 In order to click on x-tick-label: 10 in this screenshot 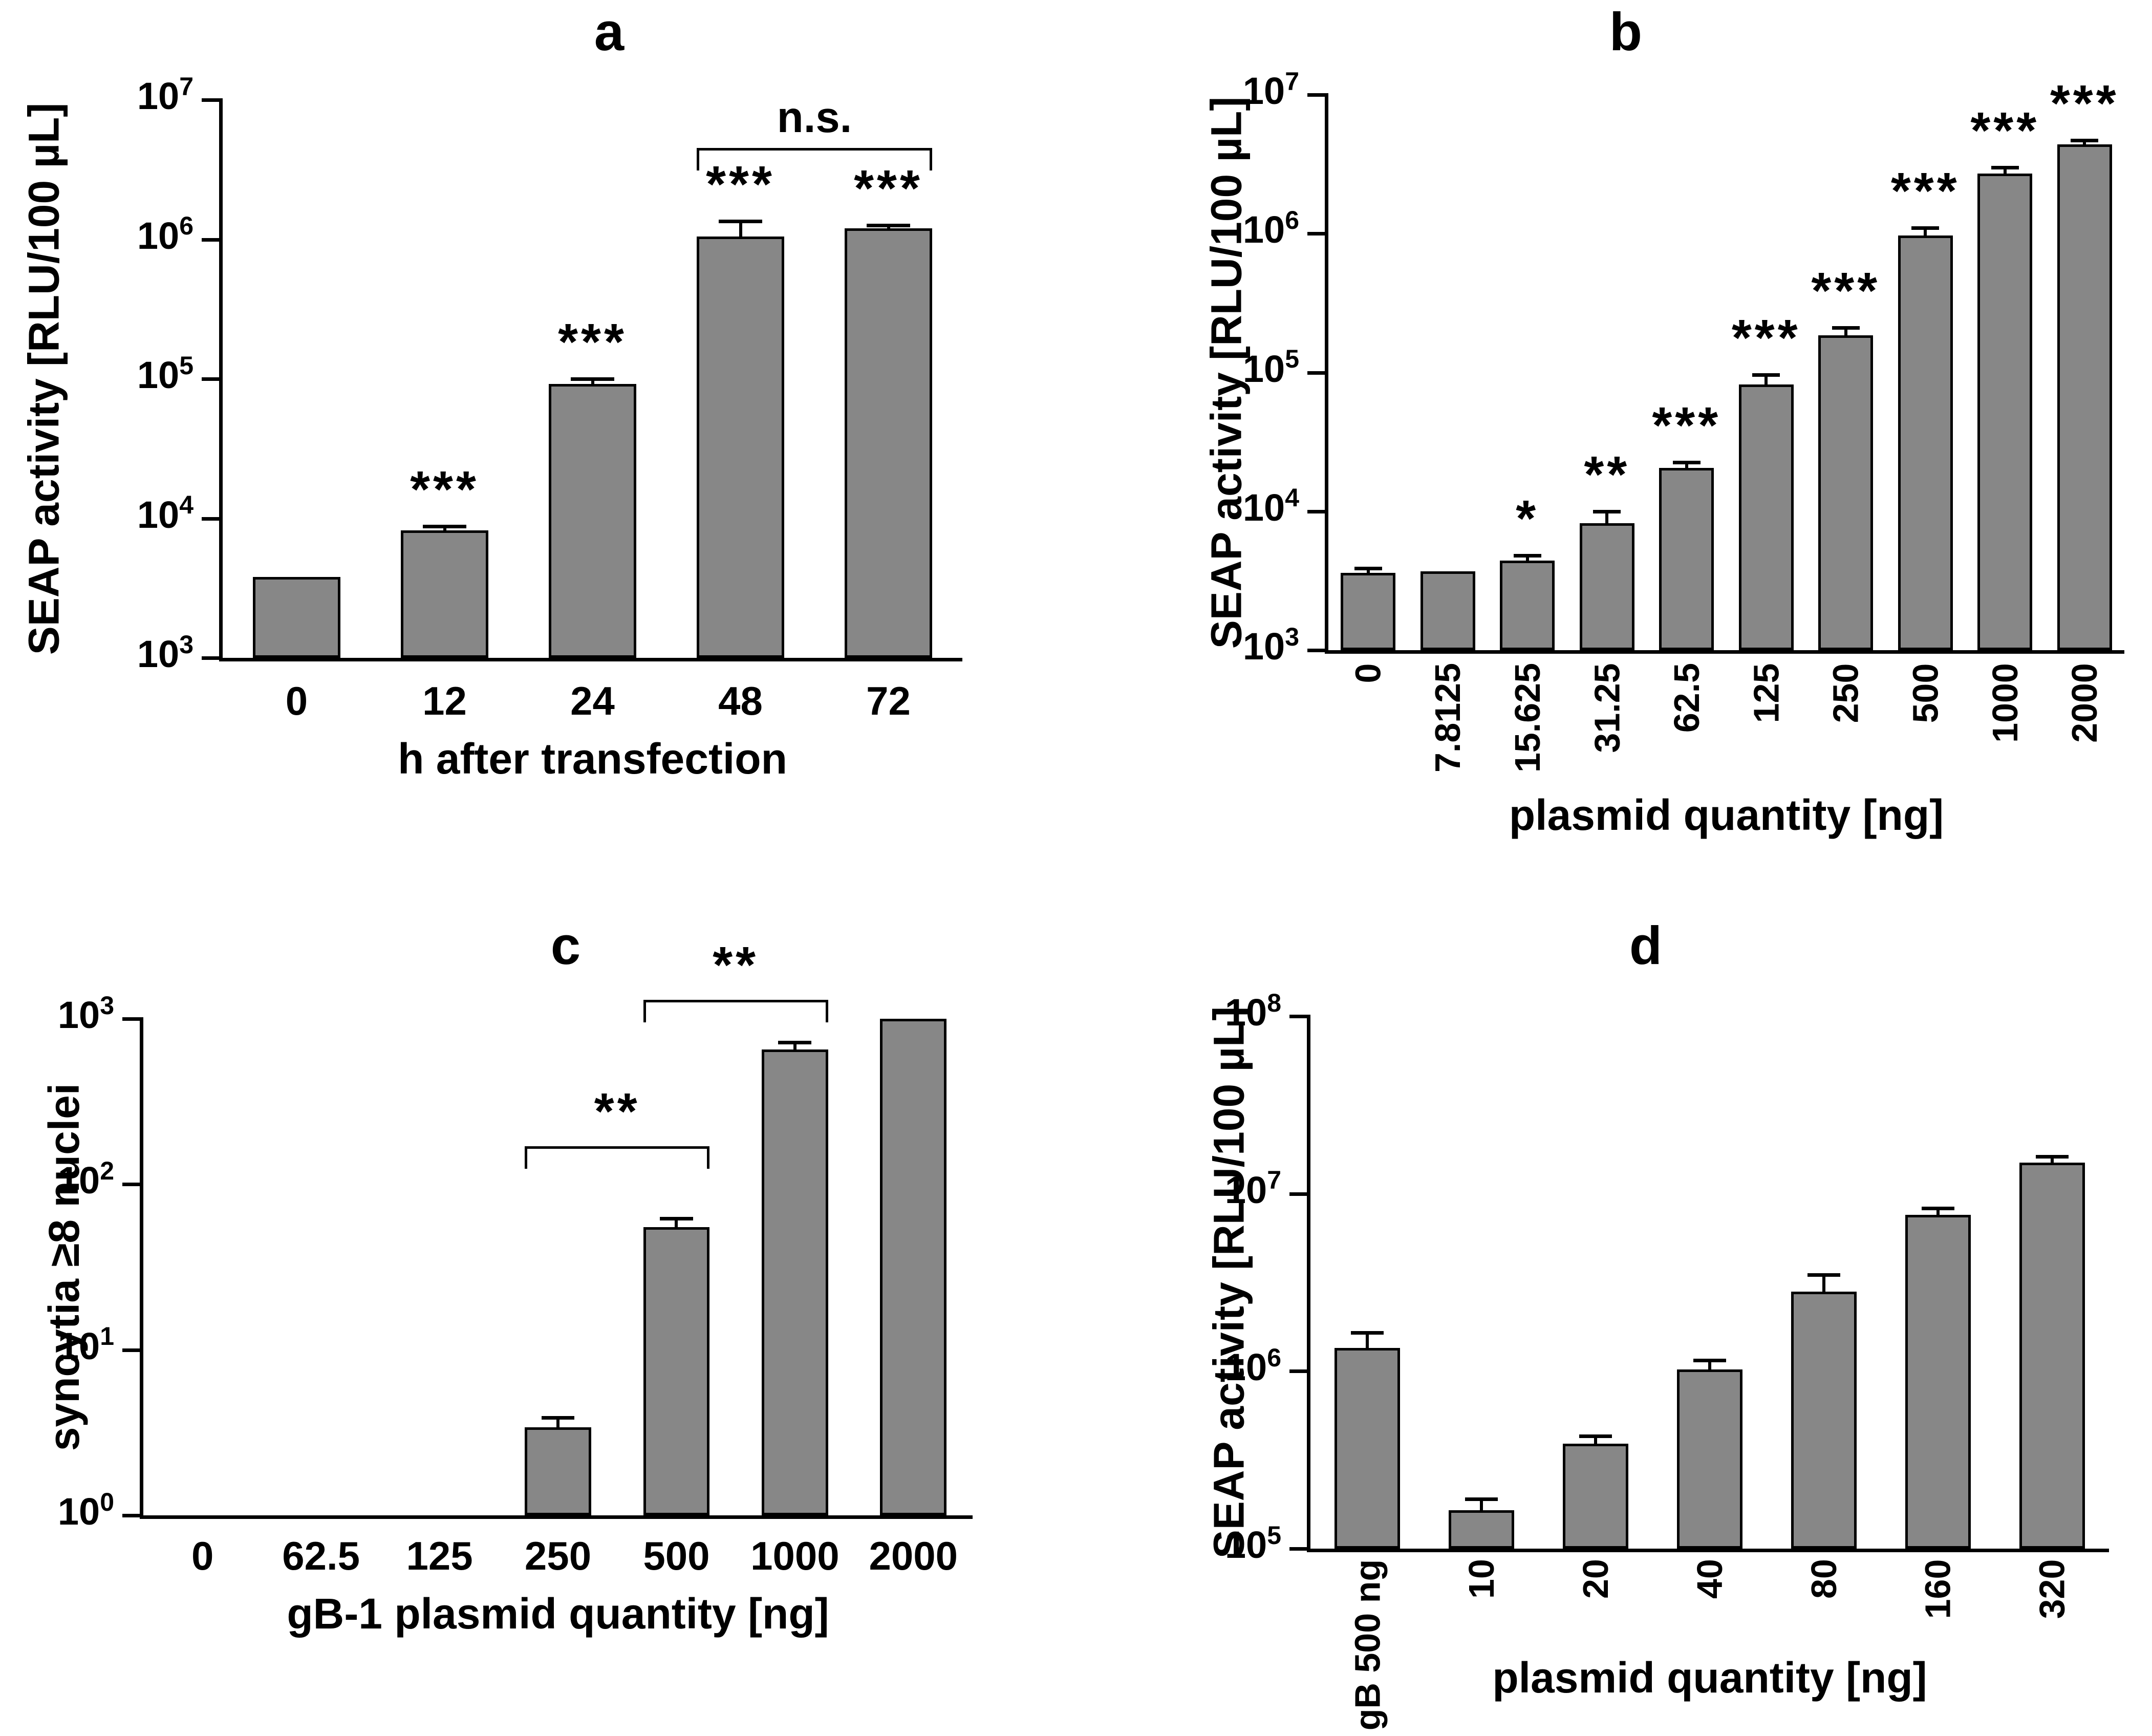, I will do `click(1481, 1579)`.